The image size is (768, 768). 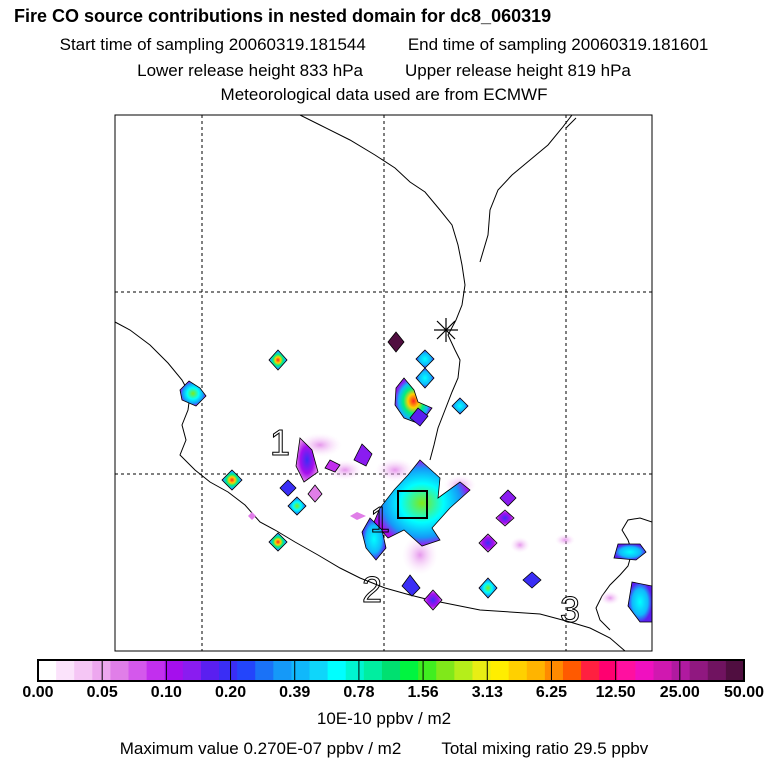 What do you see at coordinates (446, 330) in the screenshot?
I see `release-location-star` at bounding box center [446, 330].